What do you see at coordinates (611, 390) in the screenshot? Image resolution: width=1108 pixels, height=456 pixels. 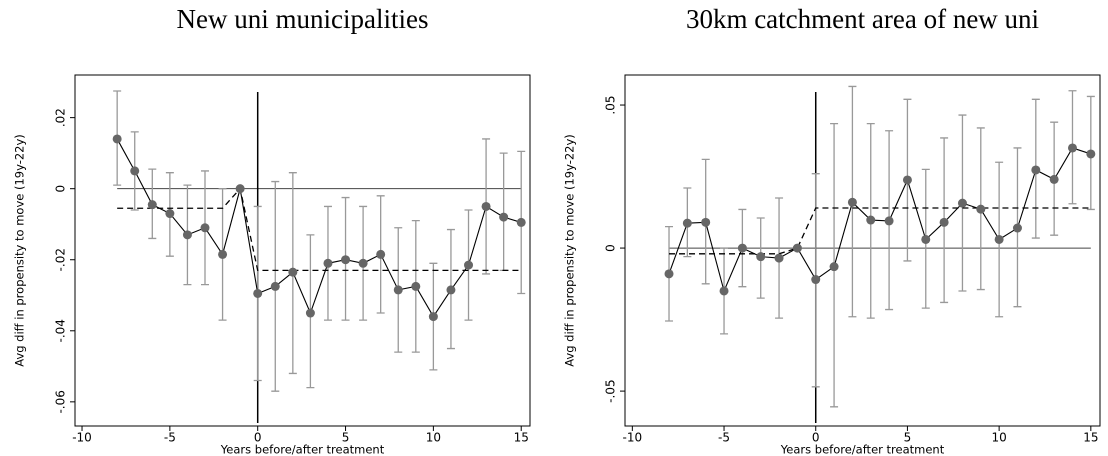 I see `y-tick-label: -.05` at bounding box center [611, 390].